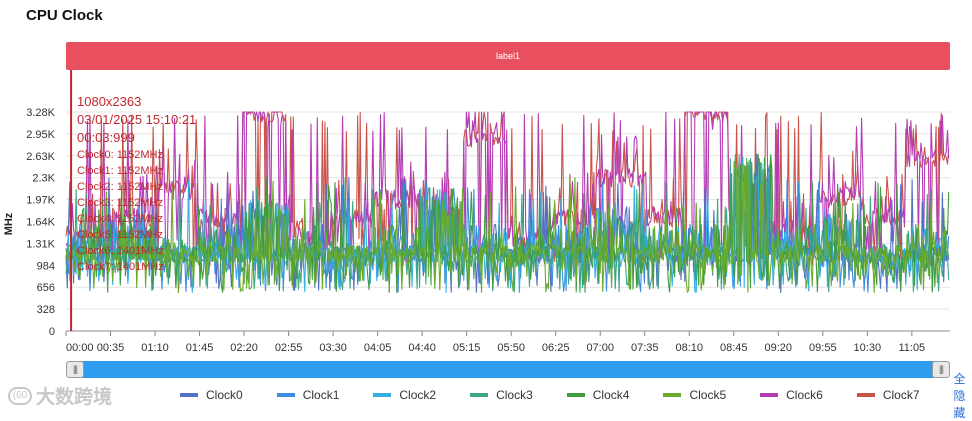  What do you see at coordinates (514, 395) in the screenshot?
I see `legend-label: Clock3` at bounding box center [514, 395].